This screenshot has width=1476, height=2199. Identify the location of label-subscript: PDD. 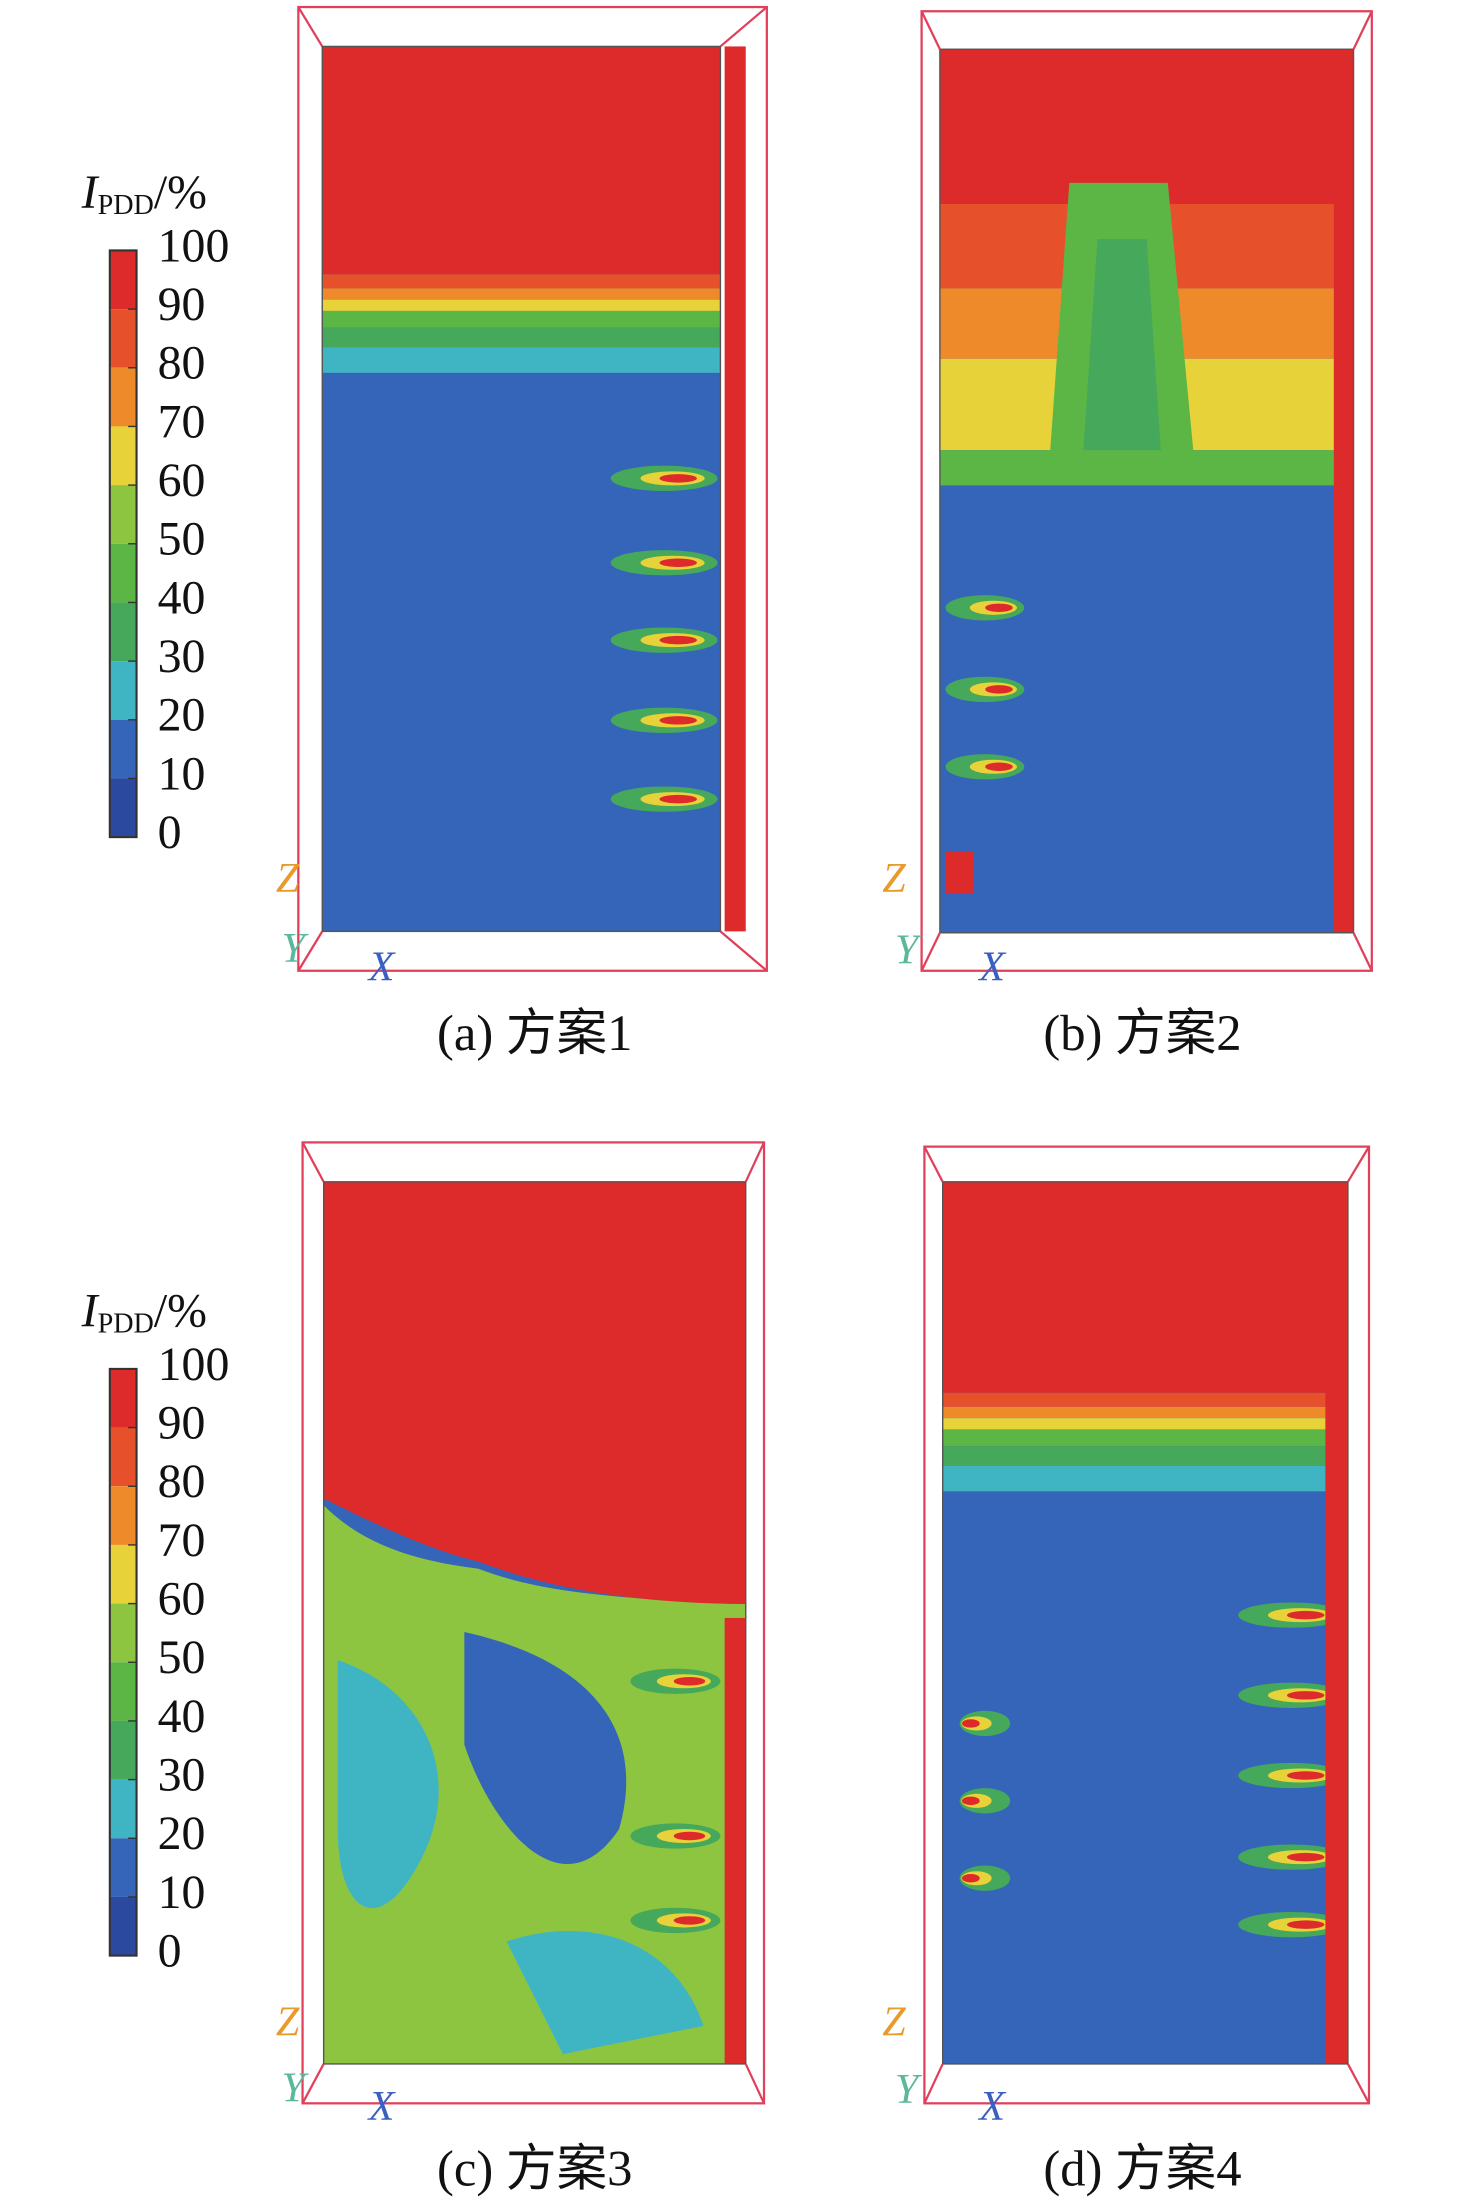
(126, 206).